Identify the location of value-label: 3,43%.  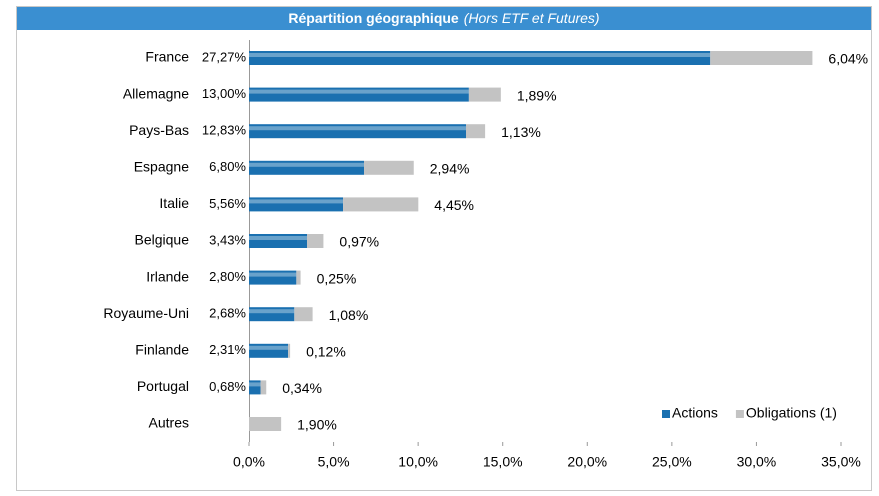
(227, 239).